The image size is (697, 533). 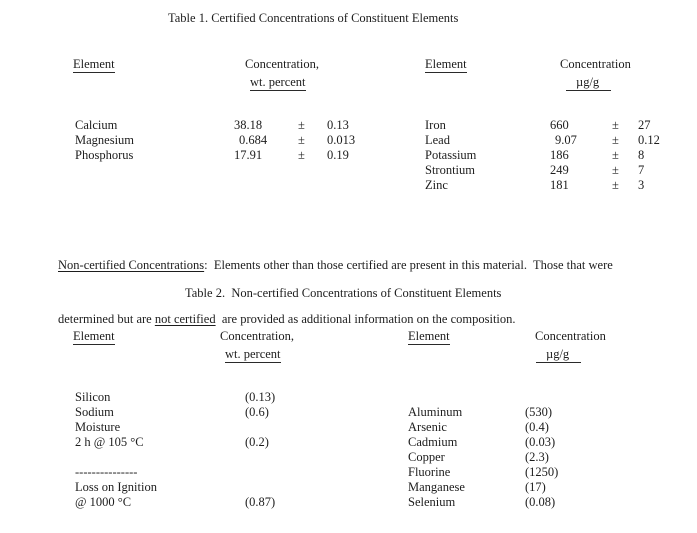 What do you see at coordinates (105, 140) in the screenshot?
I see `element-name: Magnesium` at bounding box center [105, 140].